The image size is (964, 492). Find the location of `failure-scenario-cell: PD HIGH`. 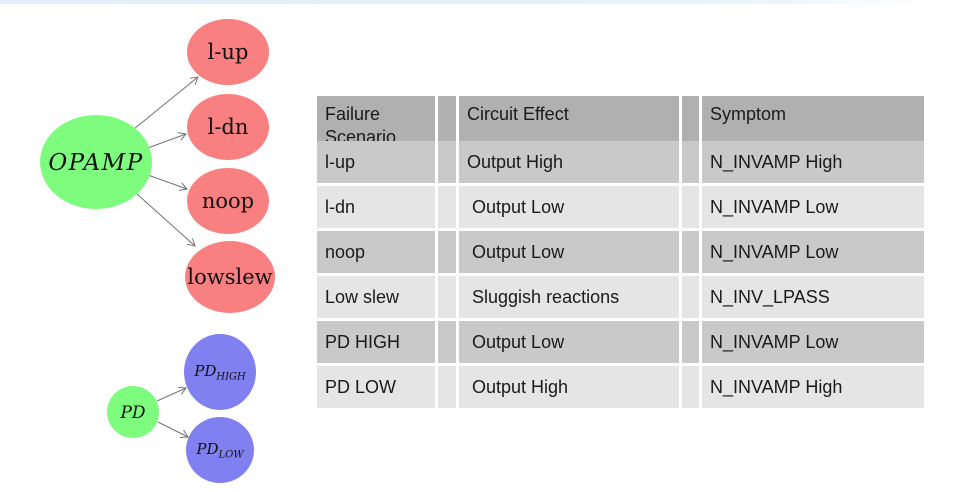

failure-scenario-cell: PD HIGH is located at coordinates (376, 342).